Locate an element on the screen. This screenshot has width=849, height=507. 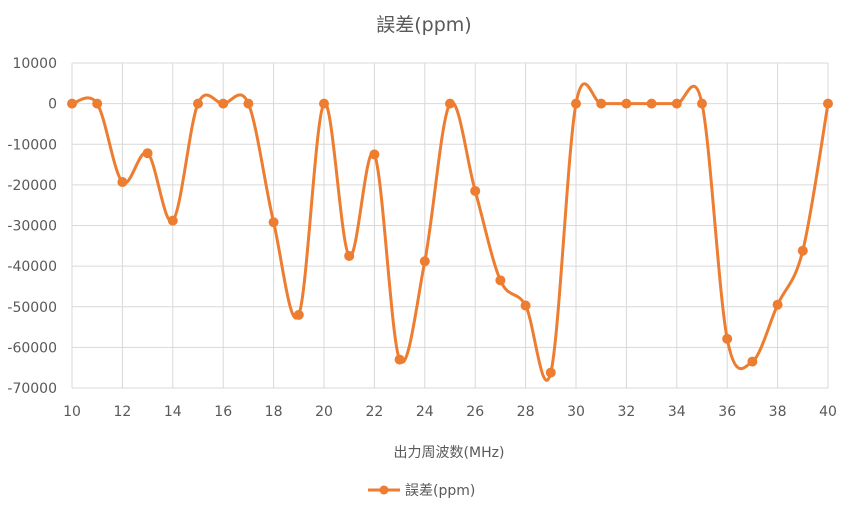
y-tick-label: -50000 is located at coordinates (32, 308).